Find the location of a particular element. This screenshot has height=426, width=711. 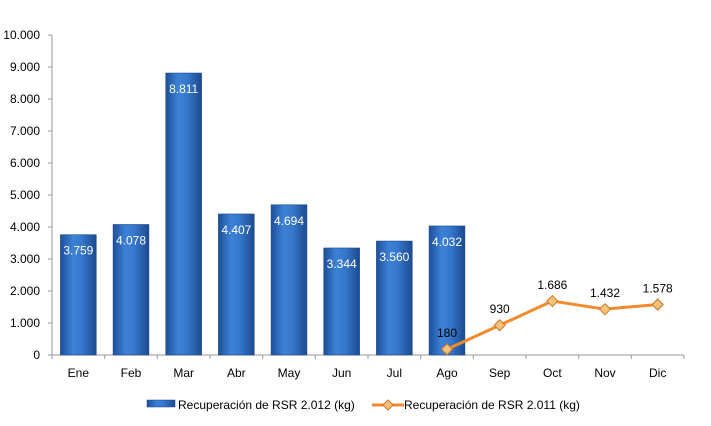

x-tick-label: Jun is located at coordinates (341, 373).